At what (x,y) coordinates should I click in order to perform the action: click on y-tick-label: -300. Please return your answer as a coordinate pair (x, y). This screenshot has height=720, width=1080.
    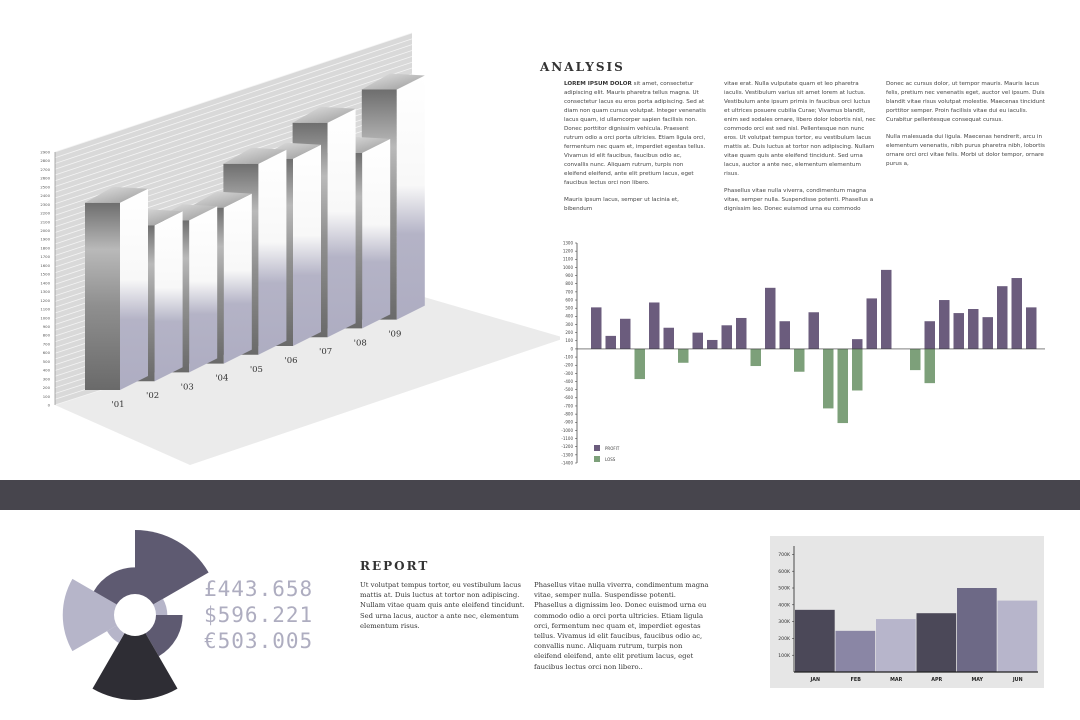
    Looking at the image, I should click on (569, 373).